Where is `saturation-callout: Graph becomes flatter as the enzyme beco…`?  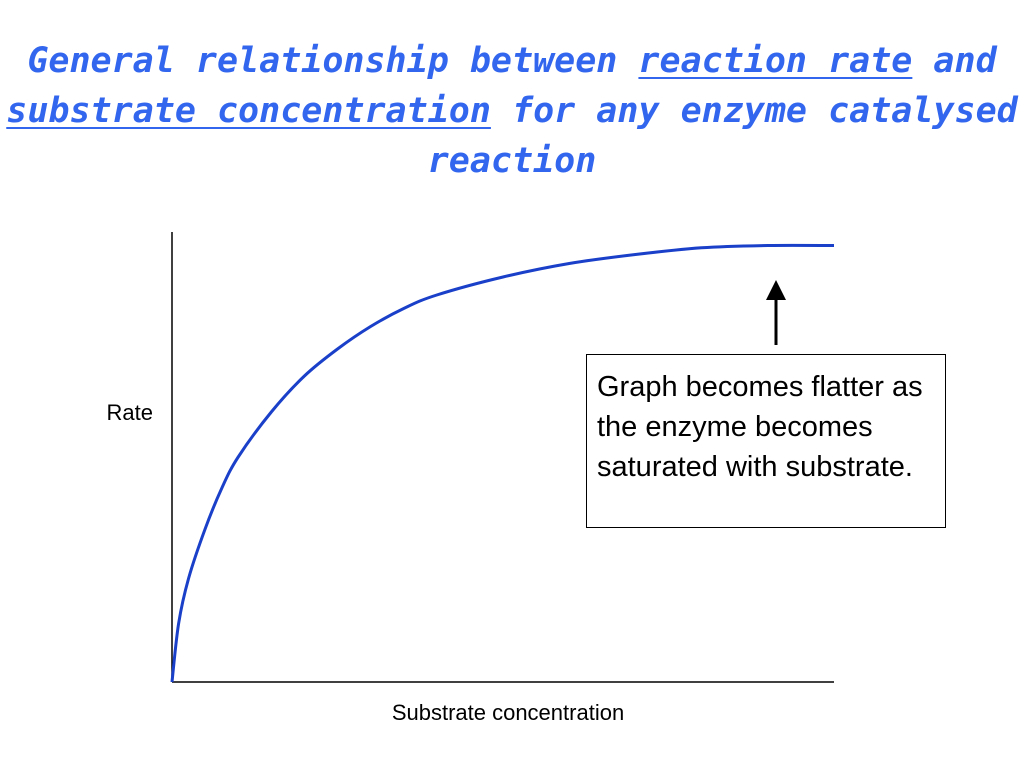
saturation-callout: Graph becomes flatter as the enzyme beco… is located at coordinates (766, 441).